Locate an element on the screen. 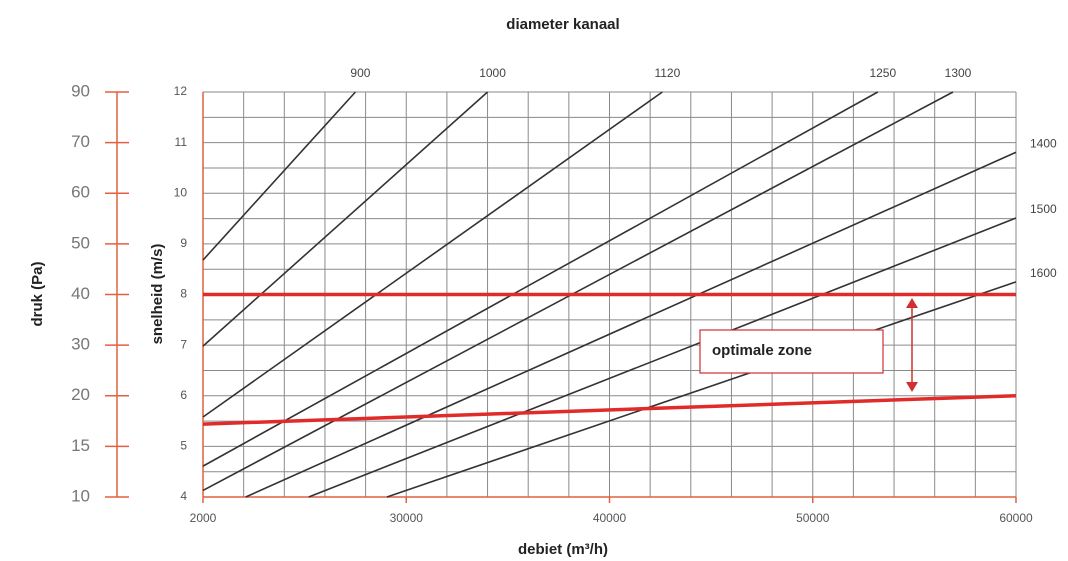 The image size is (1068, 561). series-label: 1600 is located at coordinates (1043, 273).